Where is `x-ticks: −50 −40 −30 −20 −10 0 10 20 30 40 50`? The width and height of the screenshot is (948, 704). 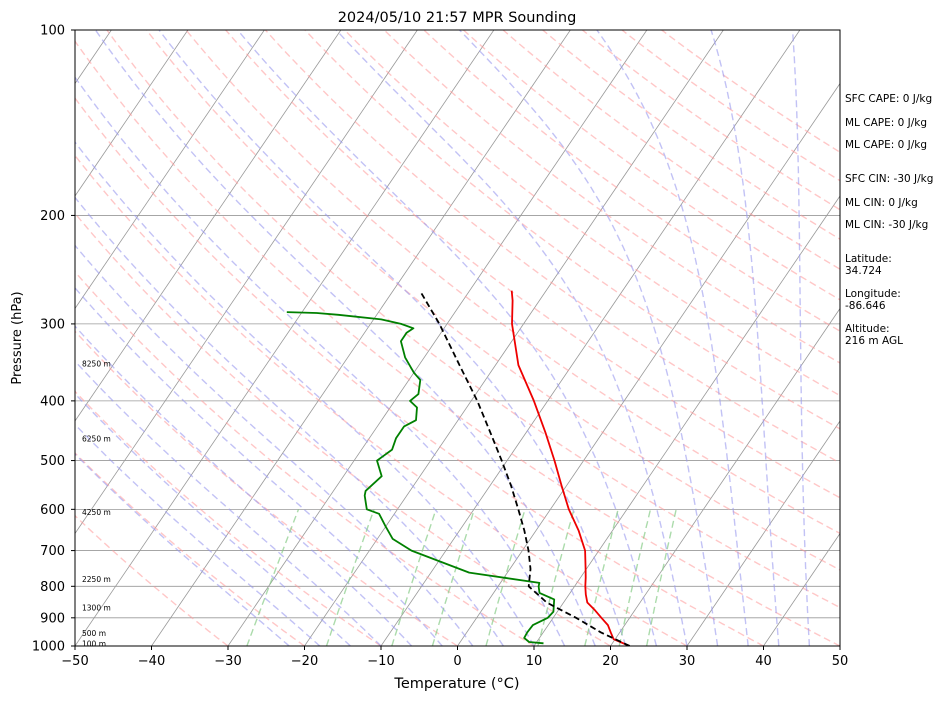 x-ticks: −50 −40 −30 −20 −10 0 10 20 30 40 50 is located at coordinates (454, 657).